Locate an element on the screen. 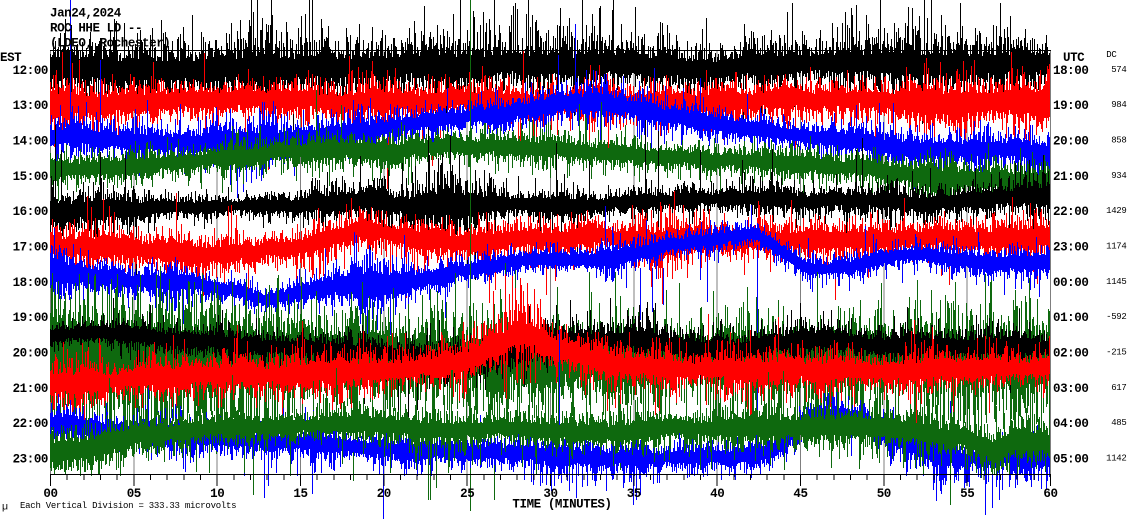 This screenshot has height=519, width=1130. svg-text: 60 is located at coordinates (1050, 494).